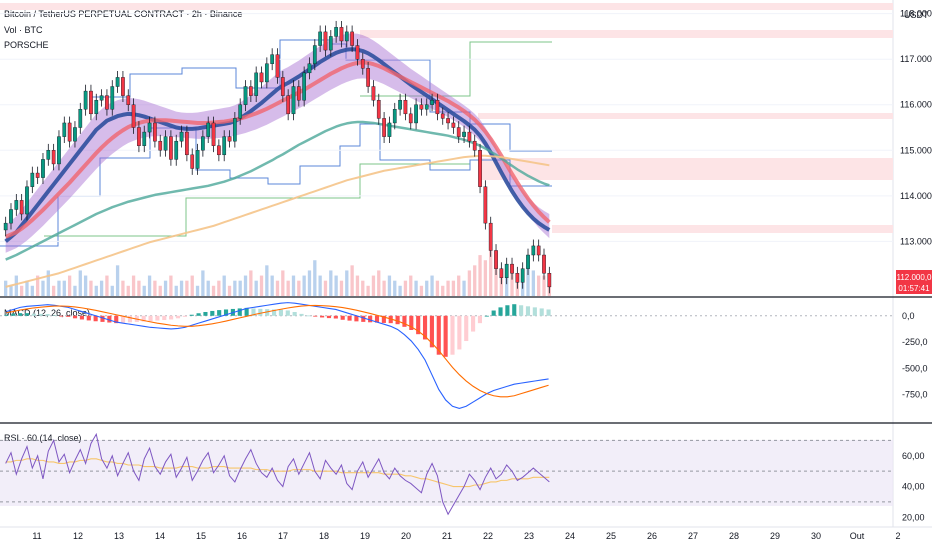  I want to click on macd-tick-label: -500,0, so click(915, 368).